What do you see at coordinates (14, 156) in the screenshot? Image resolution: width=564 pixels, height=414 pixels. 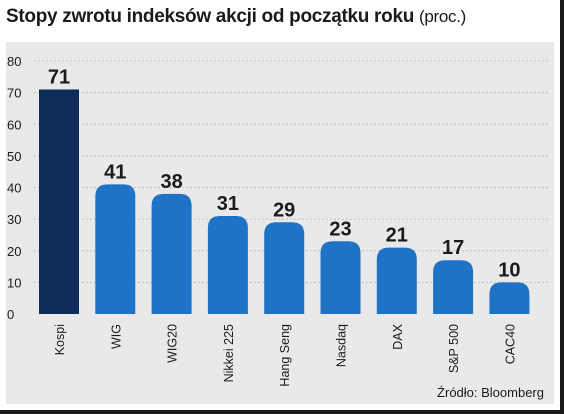 I see `y-tick-label: 50` at bounding box center [14, 156].